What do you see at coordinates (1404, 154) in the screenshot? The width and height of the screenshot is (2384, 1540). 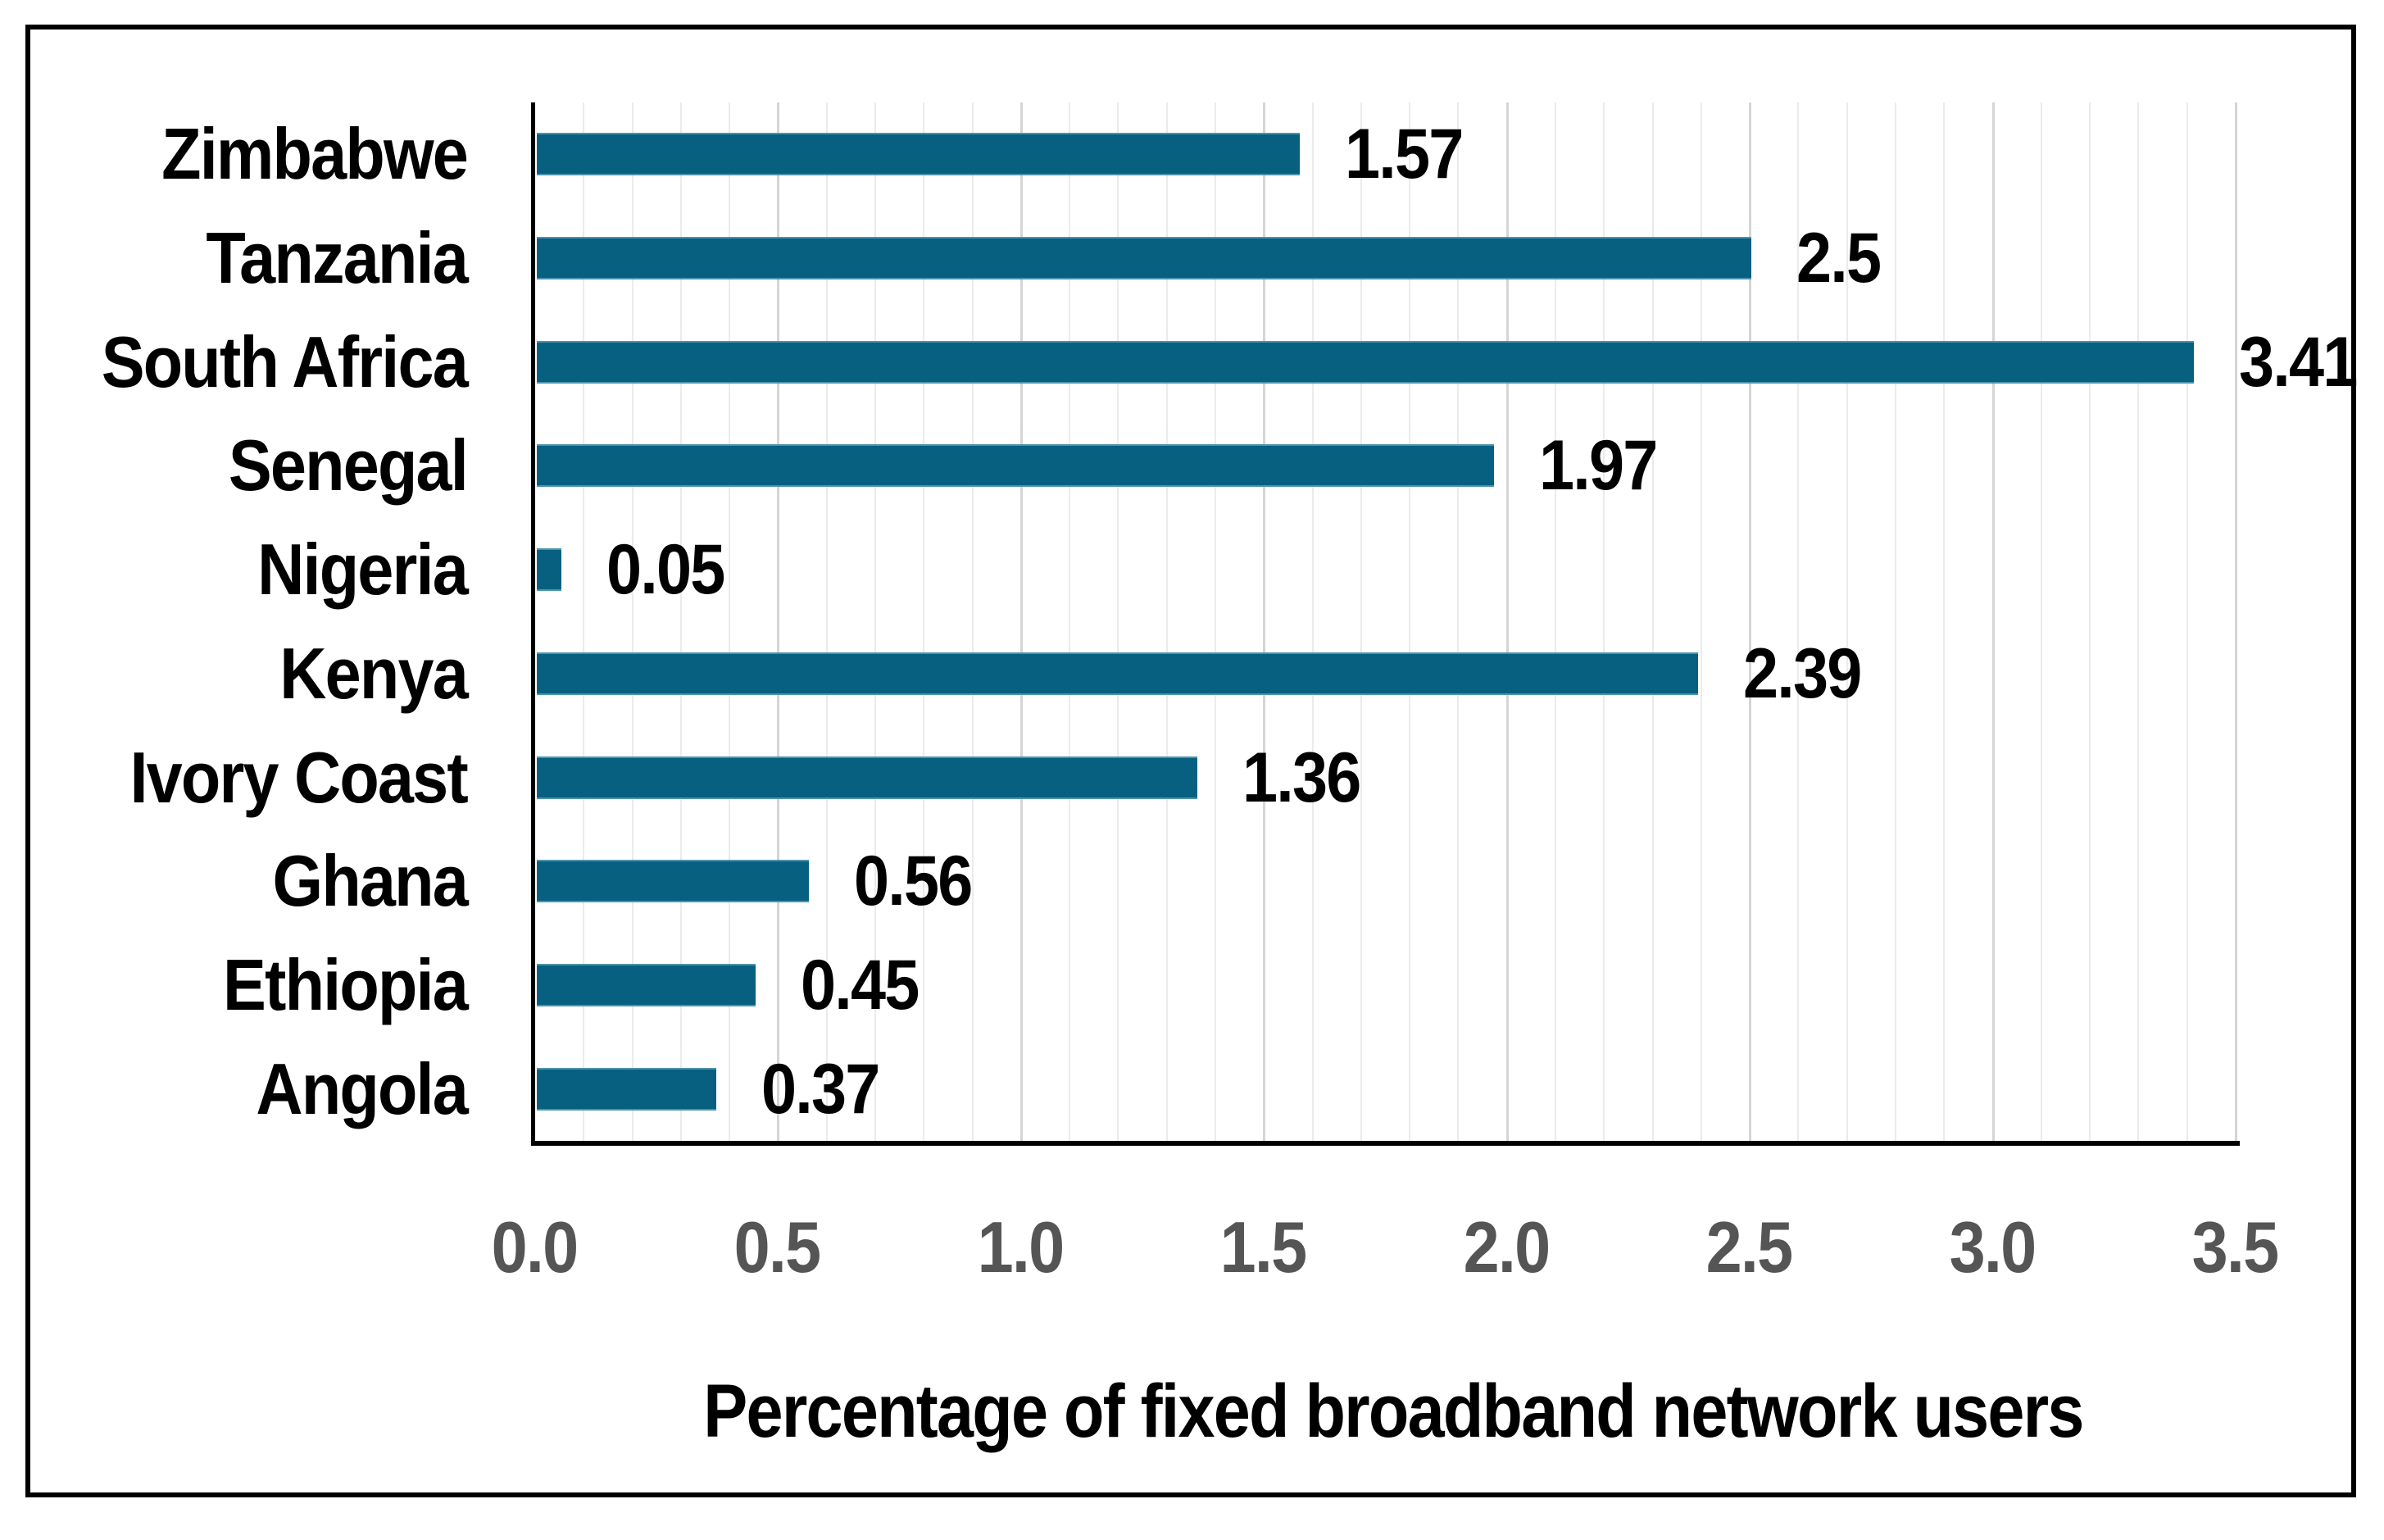 I see `data-label: 1.57` at bounding box center [1404, 154].